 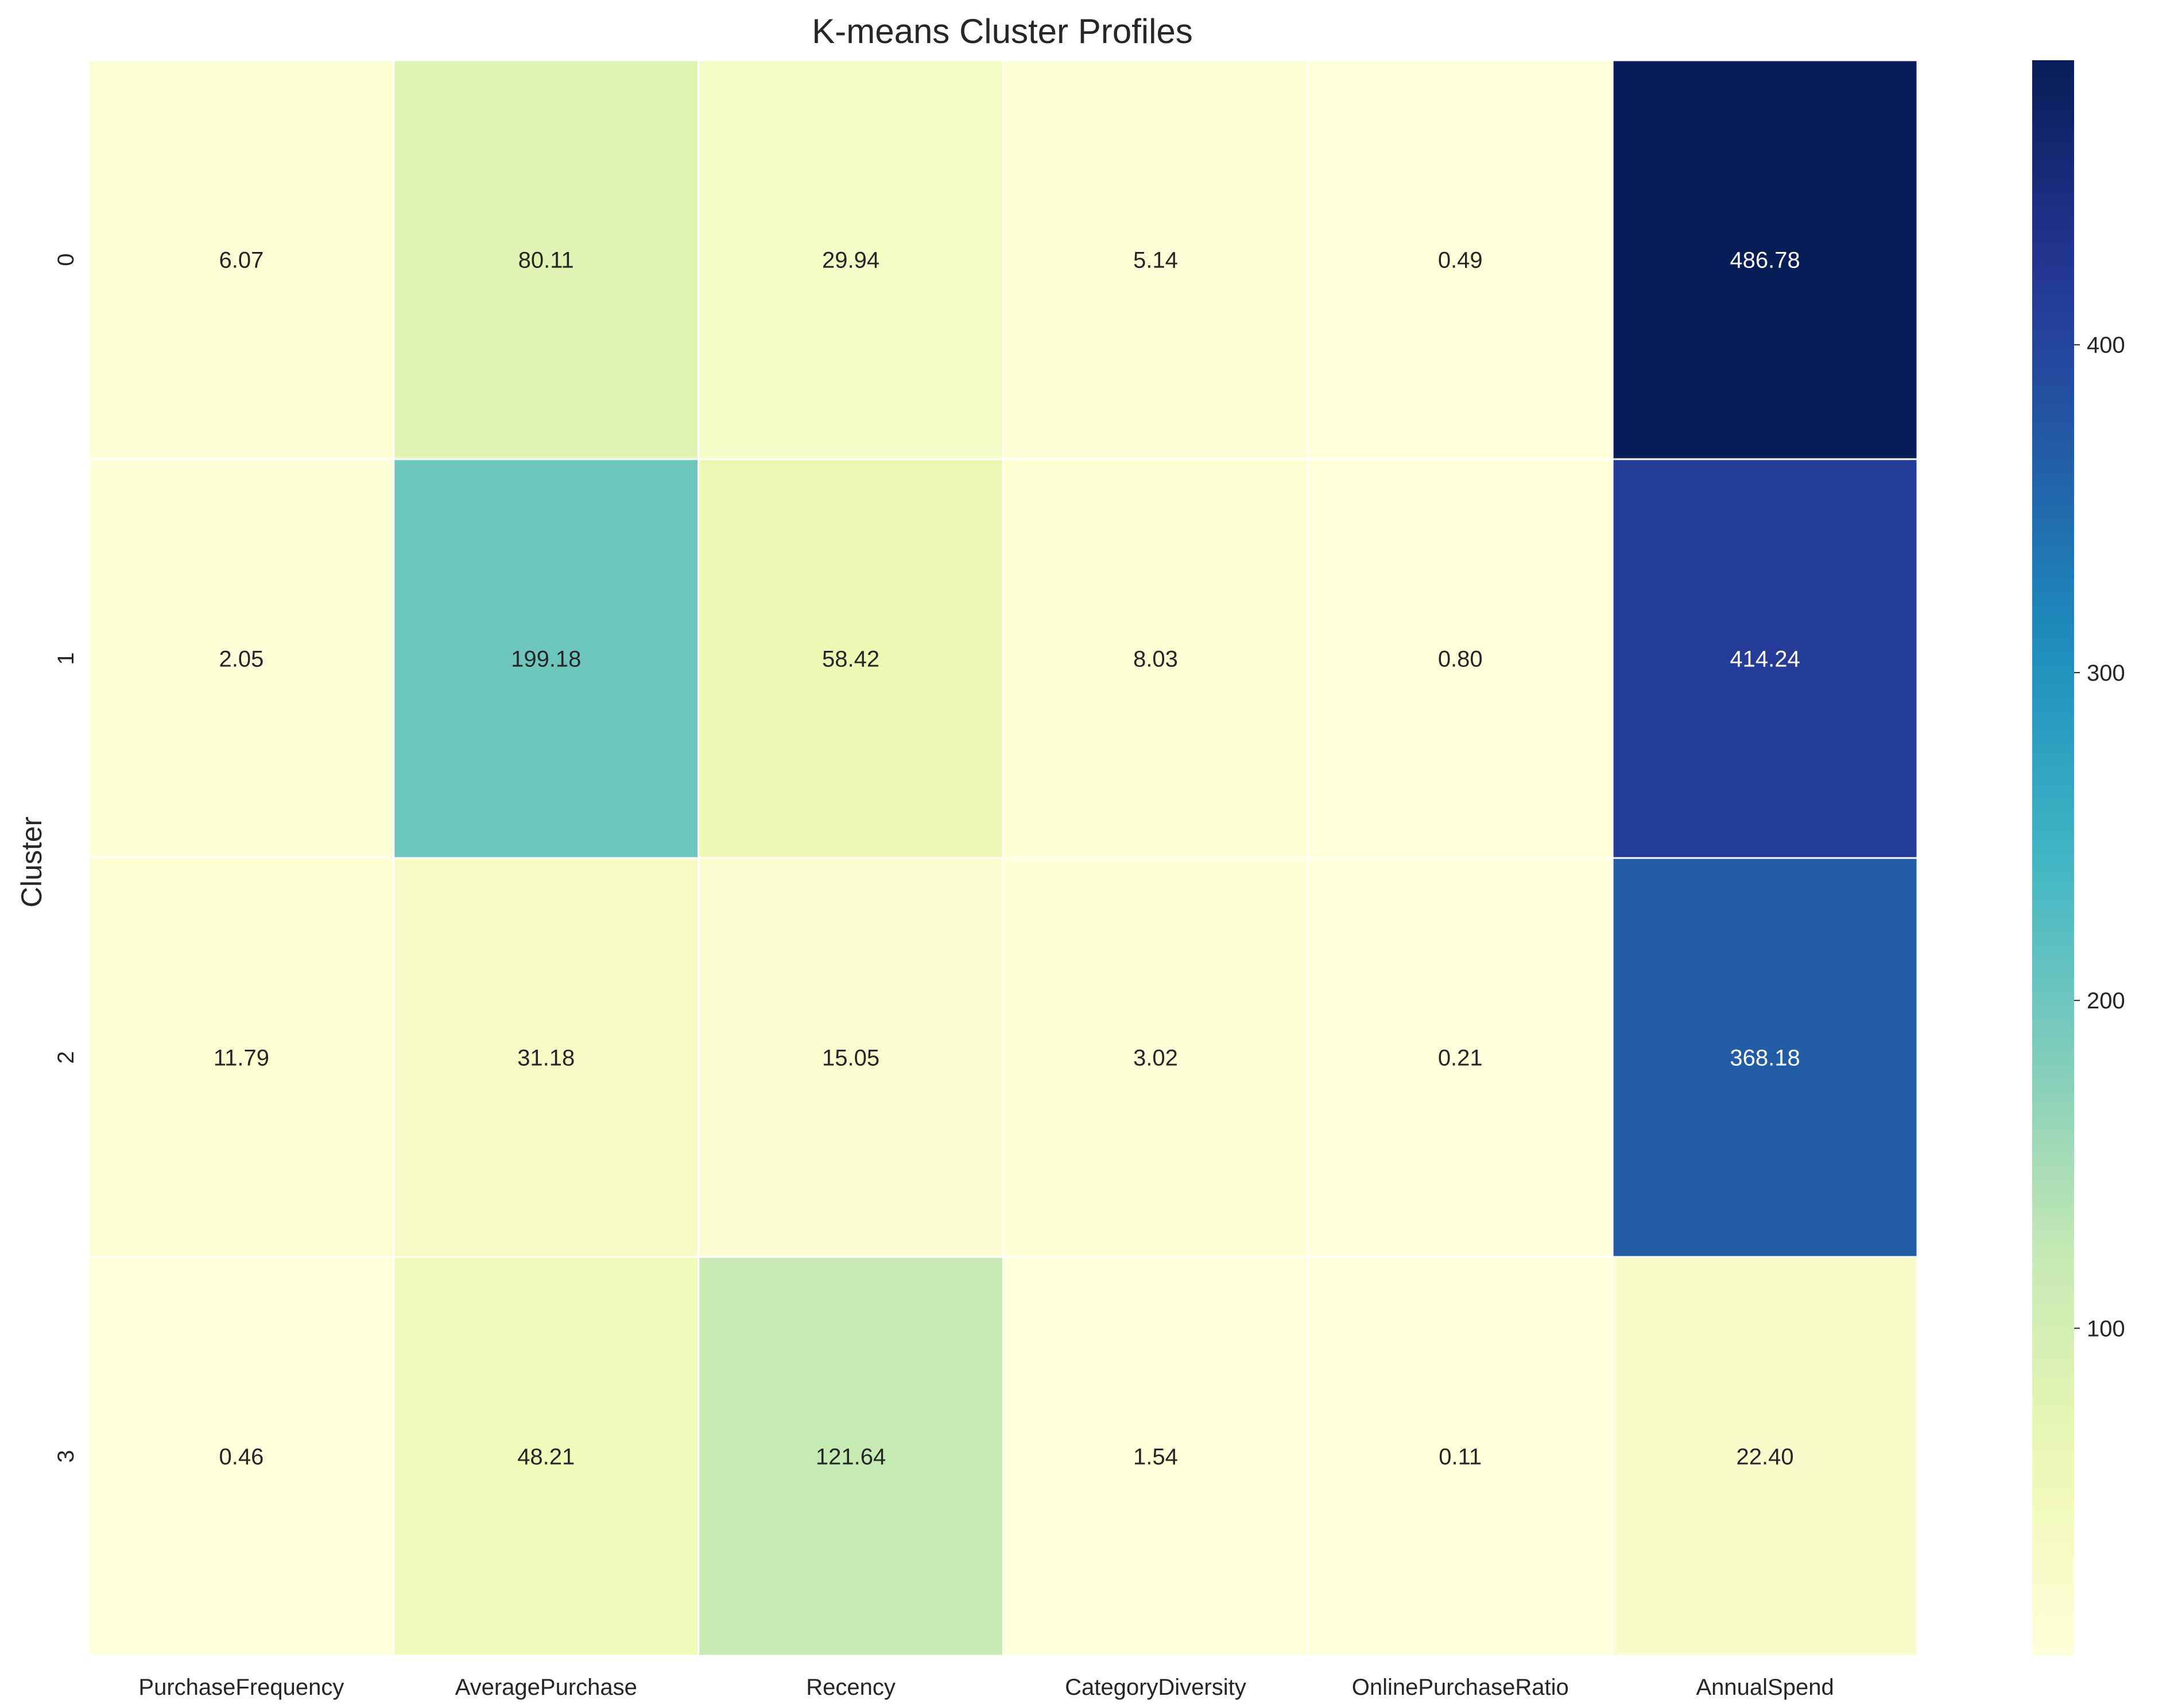 I want to click on x-tick-label: CategoryDiversity, so click(x=1155, y=1688).